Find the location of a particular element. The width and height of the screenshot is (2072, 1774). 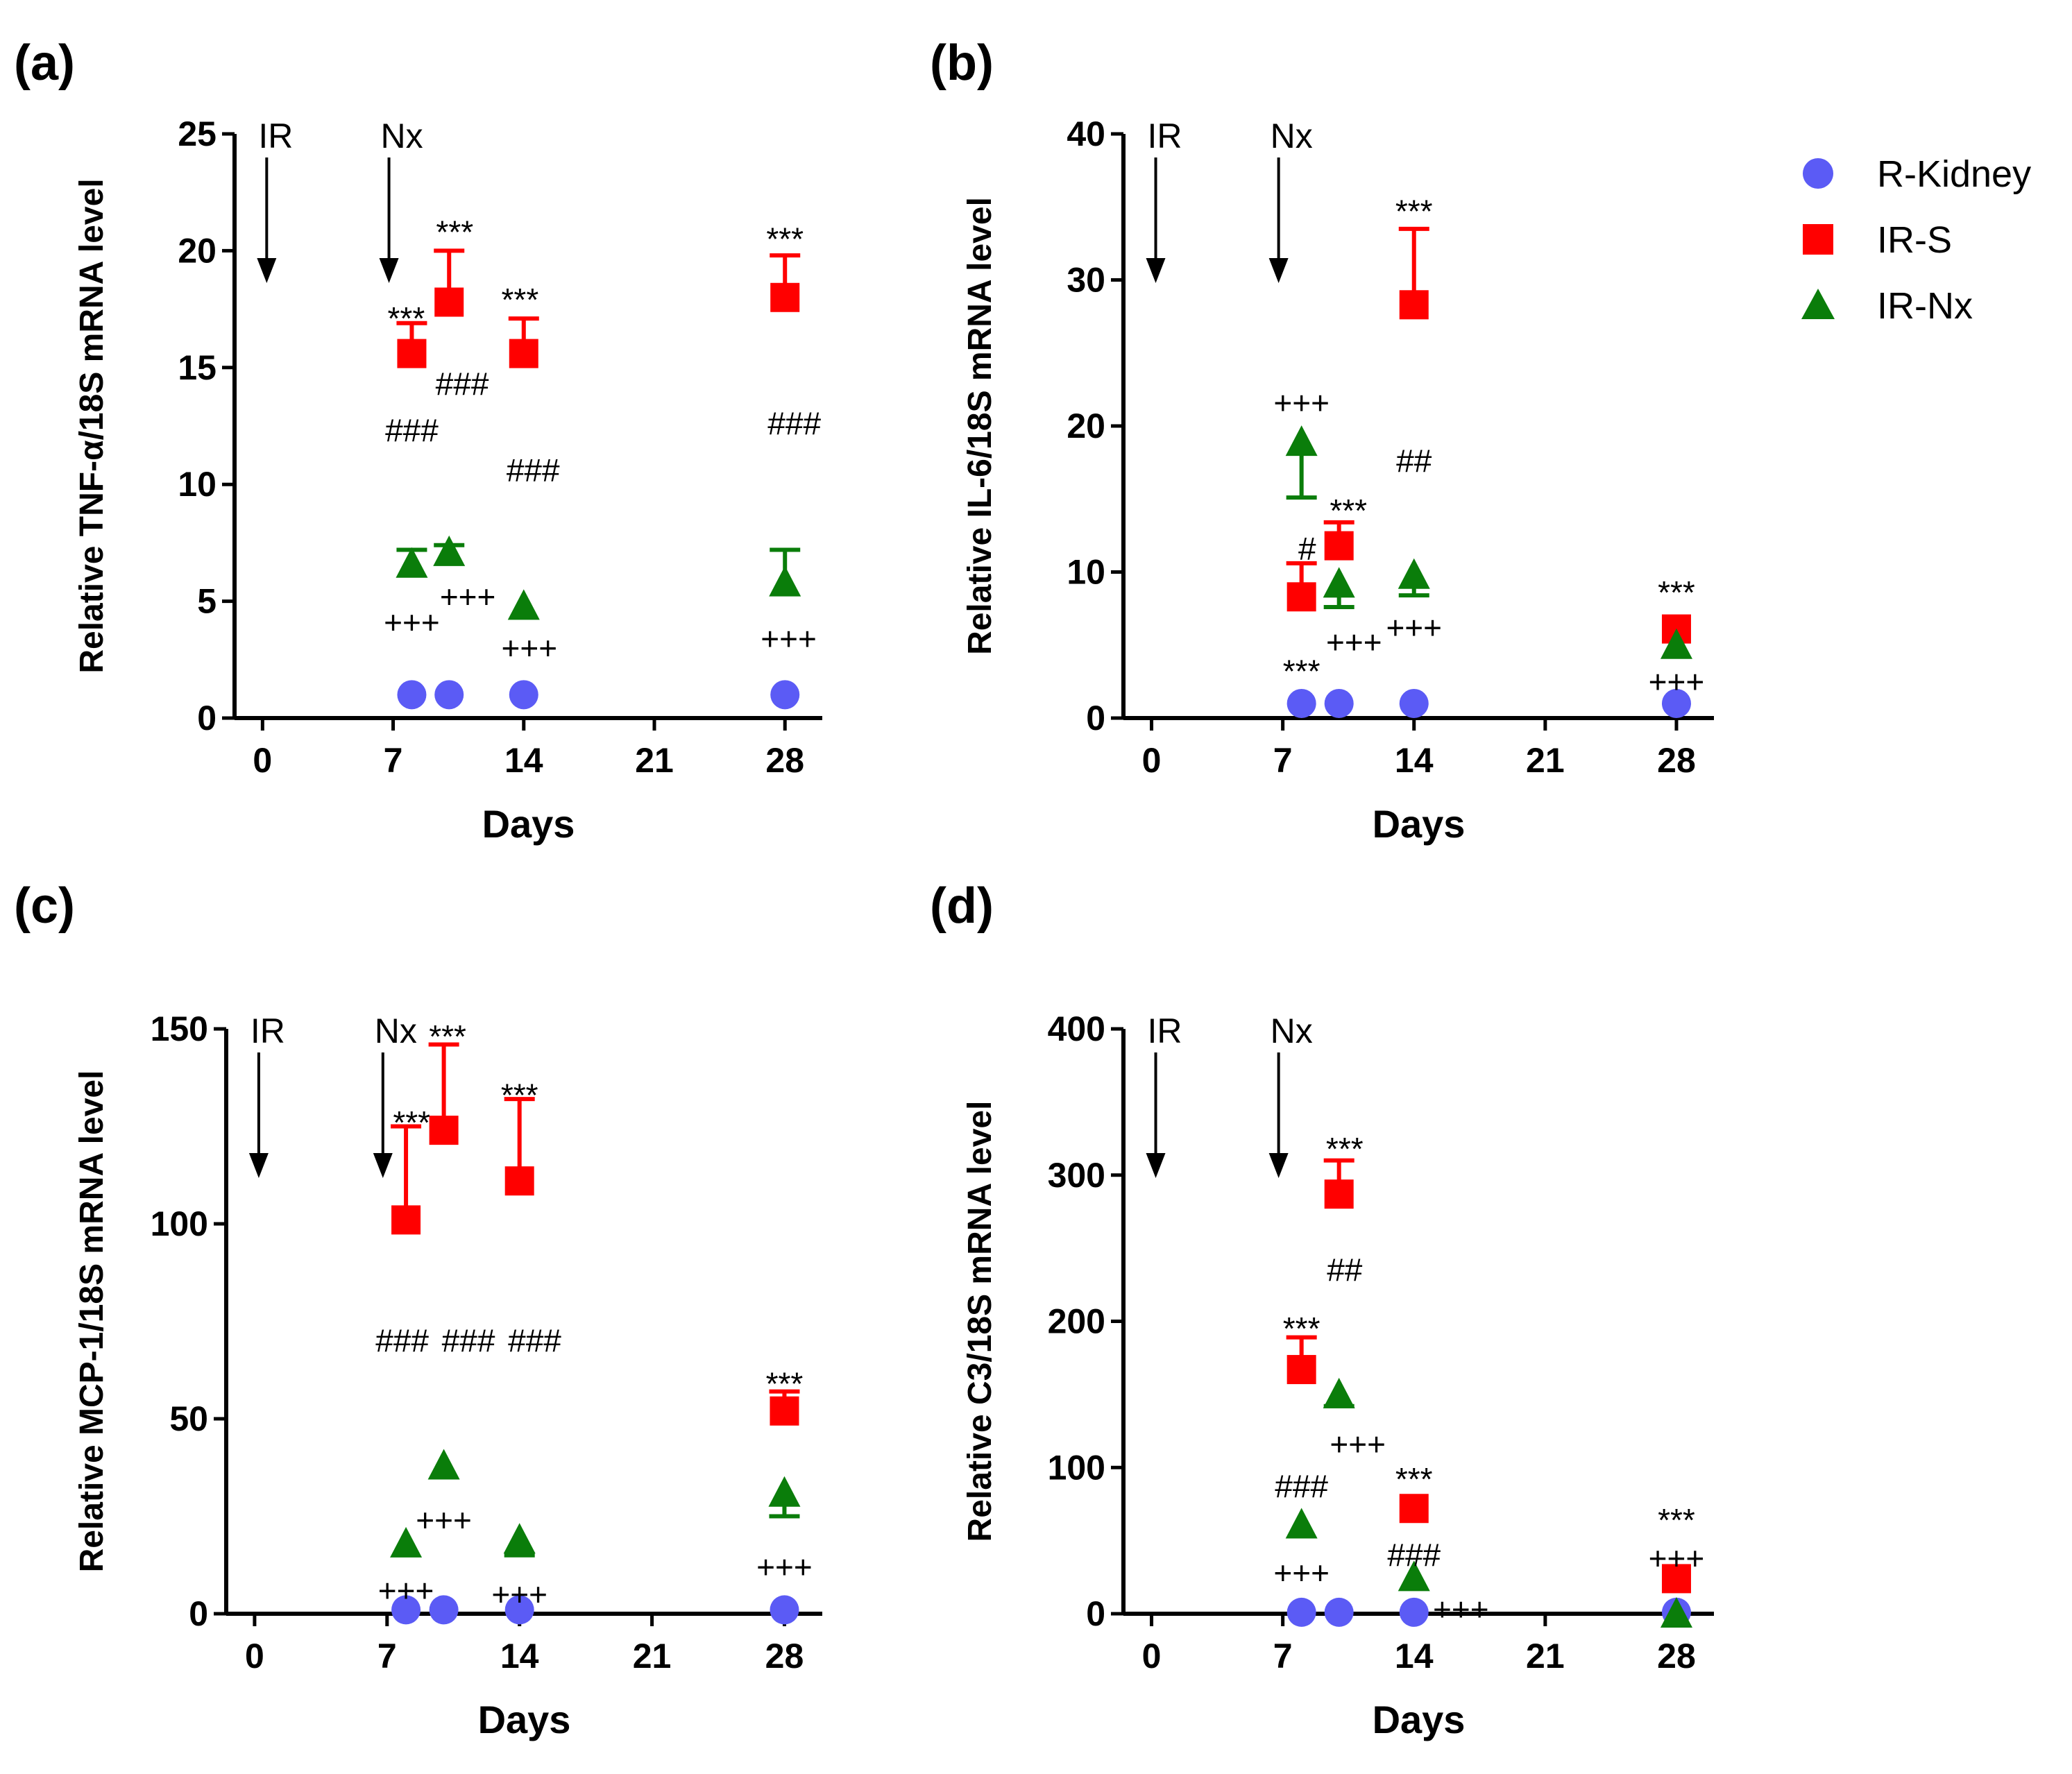

legend-label: R-Kidney is located at coordinates (1954, 174).